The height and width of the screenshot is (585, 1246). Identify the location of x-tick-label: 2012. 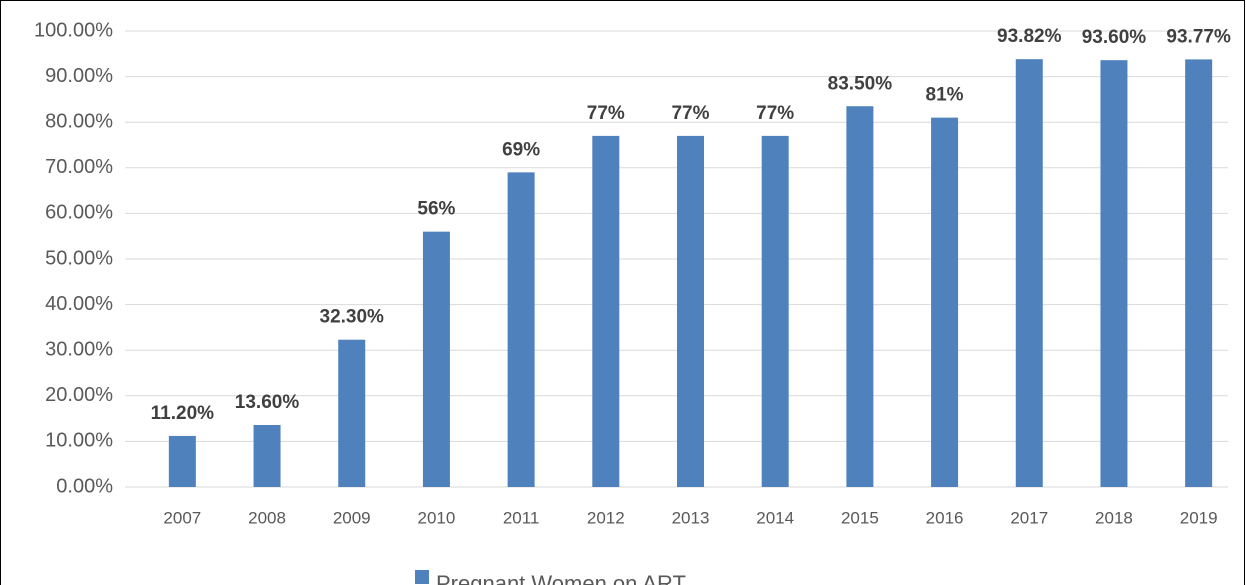
(606, 517).